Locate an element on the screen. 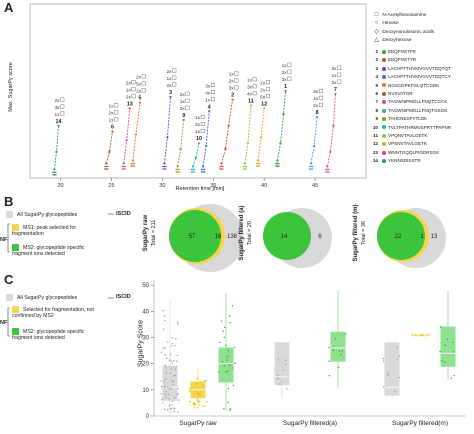  peptide-sequence: YKNNSDISSTR is located at coordinates (404, 161).